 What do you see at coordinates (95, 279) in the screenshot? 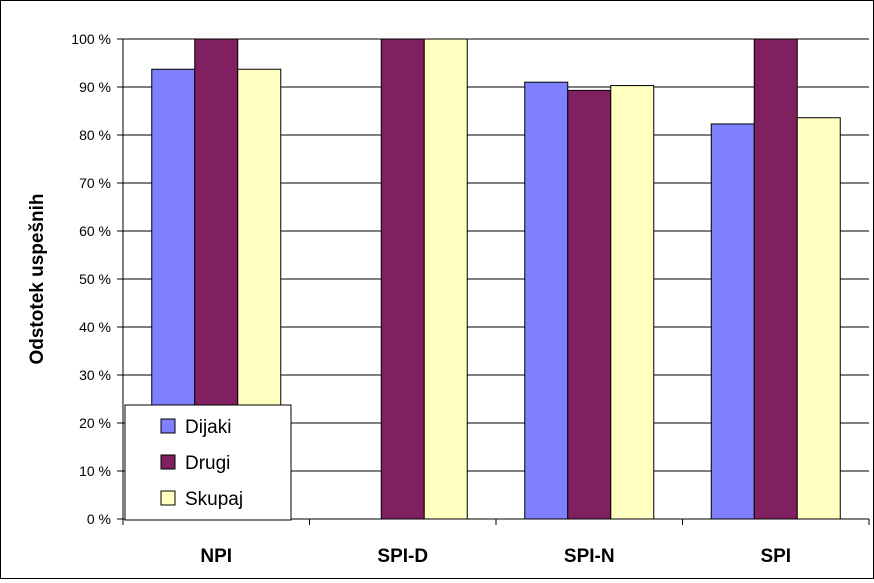
I see `y-tick-label: 50 %` at bounding box center [95, 279].